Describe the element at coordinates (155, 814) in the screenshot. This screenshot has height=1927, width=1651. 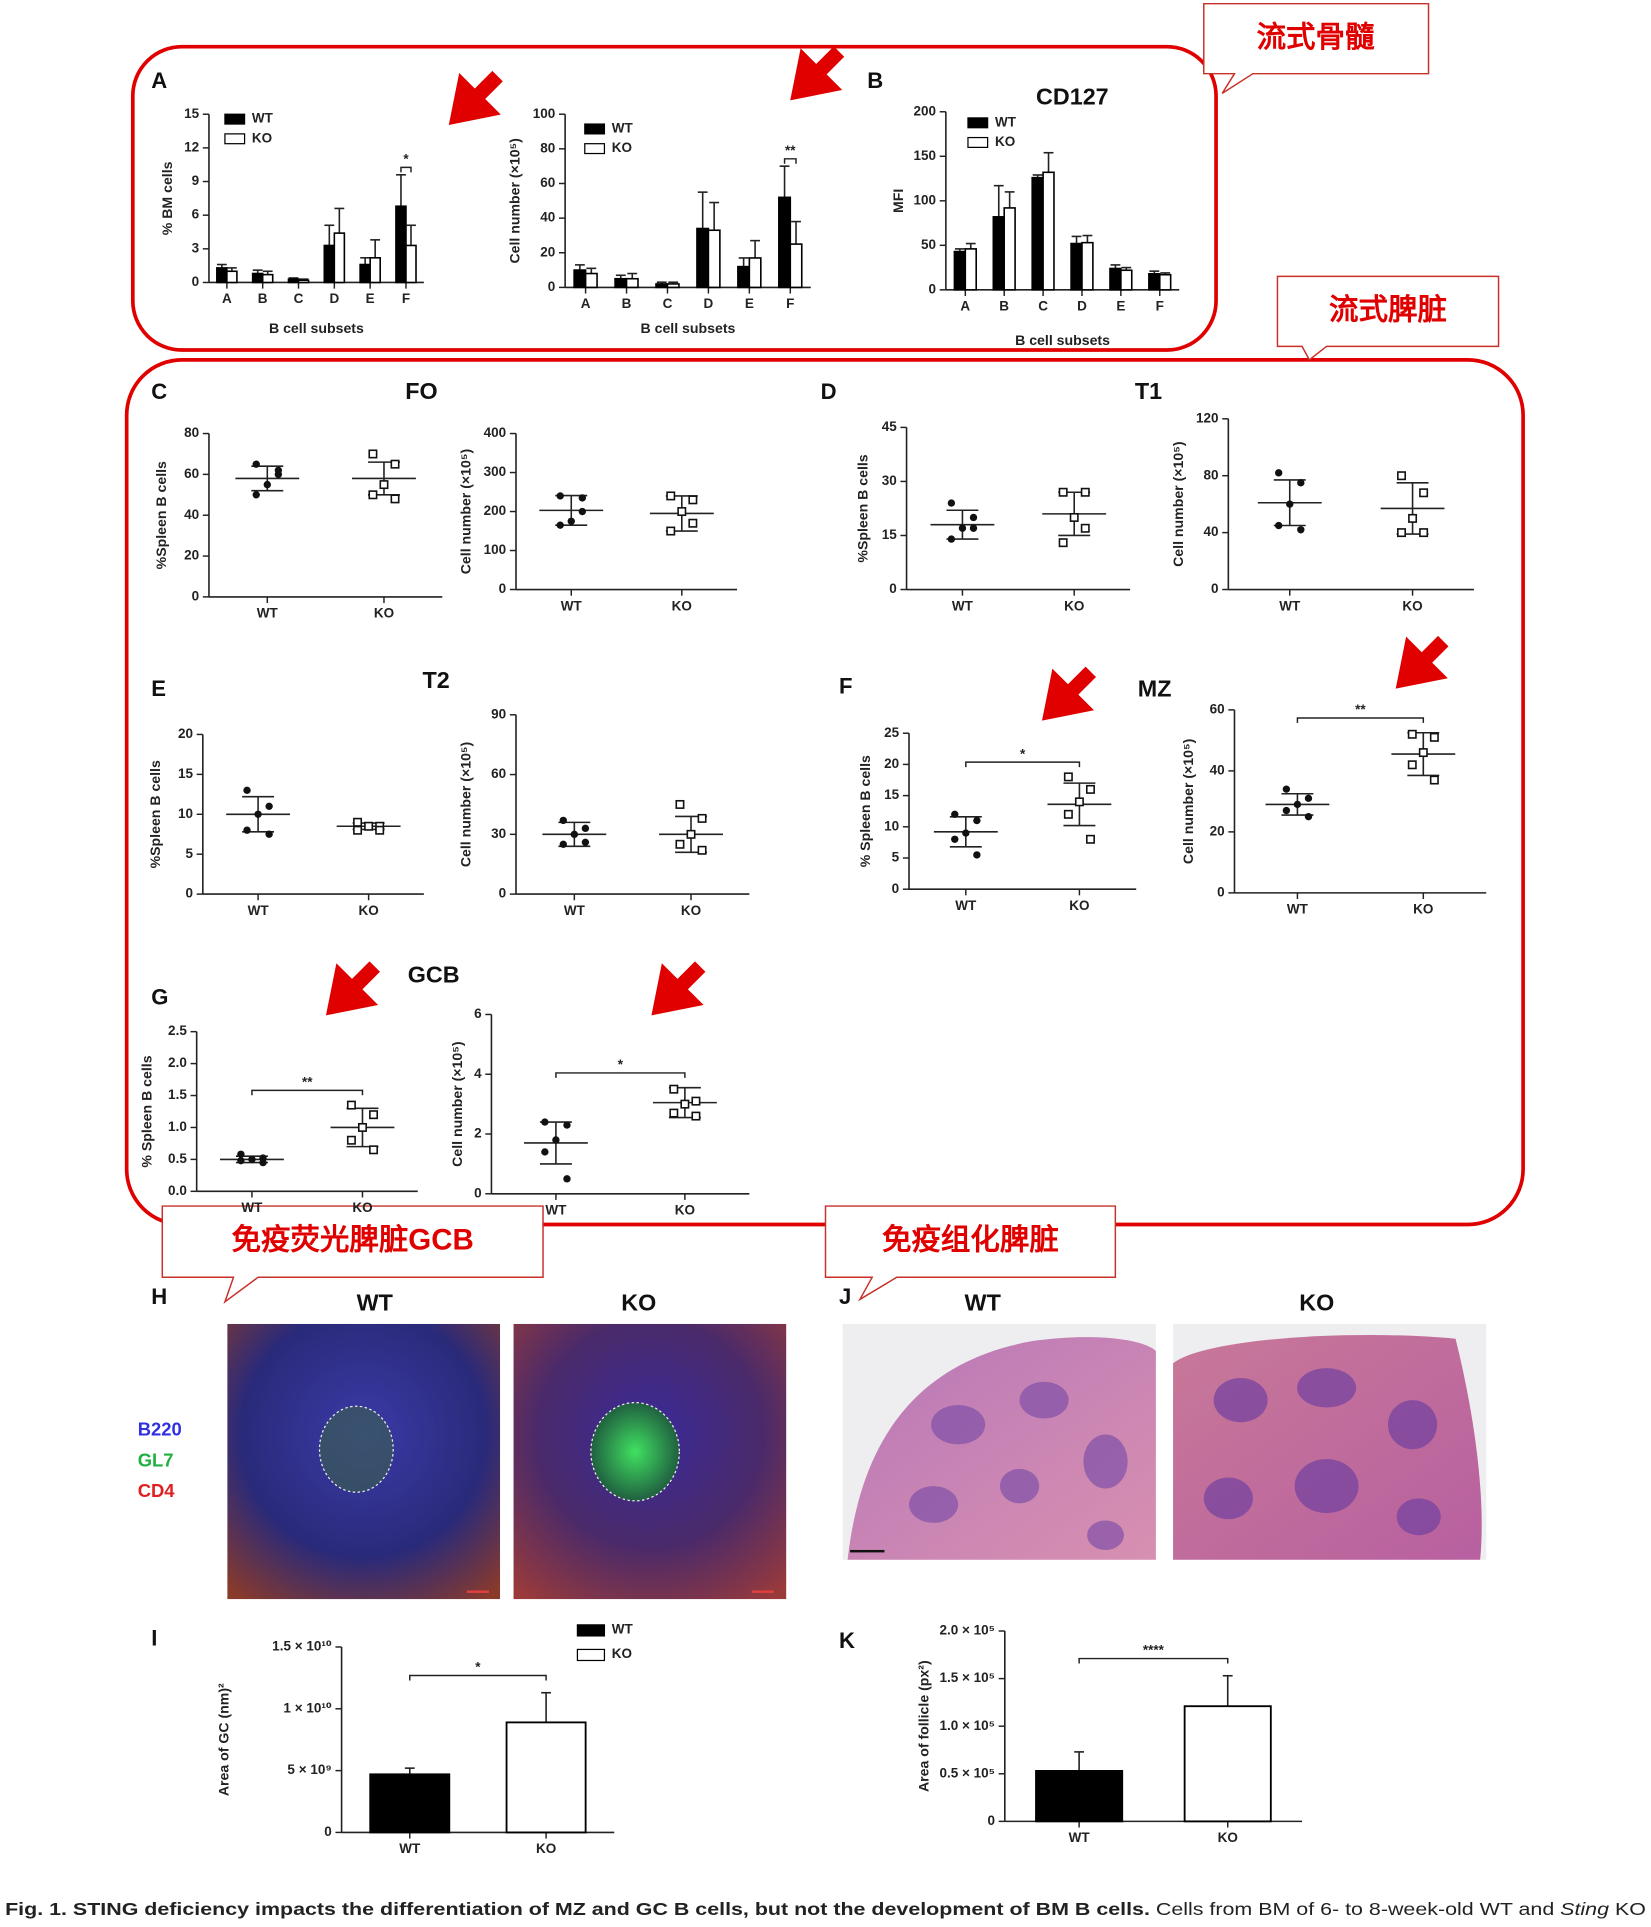
I see `y-axis-label: %Spleen B cells` at that location.